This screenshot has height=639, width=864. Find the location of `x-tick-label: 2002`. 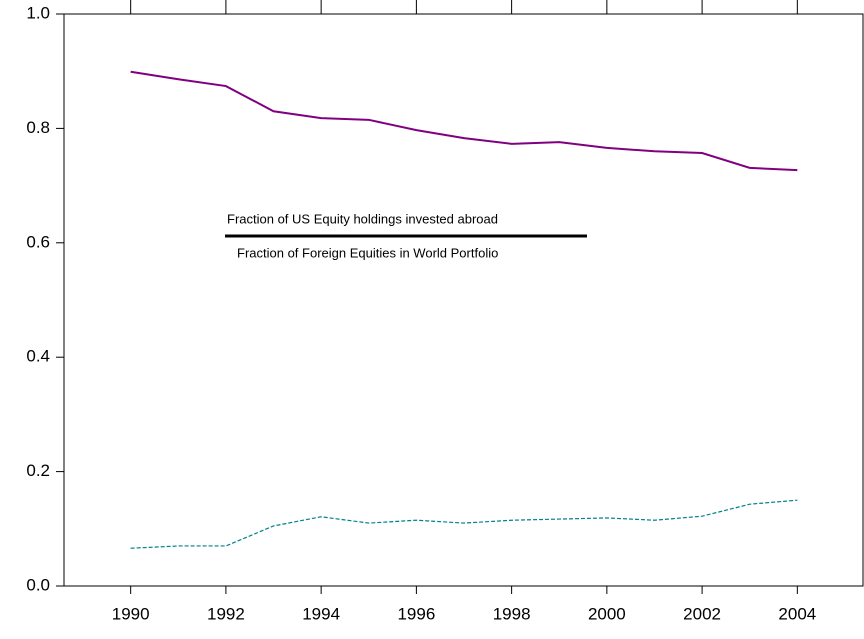

x-tick-label: 2002 is located at coordinates (702, 613).